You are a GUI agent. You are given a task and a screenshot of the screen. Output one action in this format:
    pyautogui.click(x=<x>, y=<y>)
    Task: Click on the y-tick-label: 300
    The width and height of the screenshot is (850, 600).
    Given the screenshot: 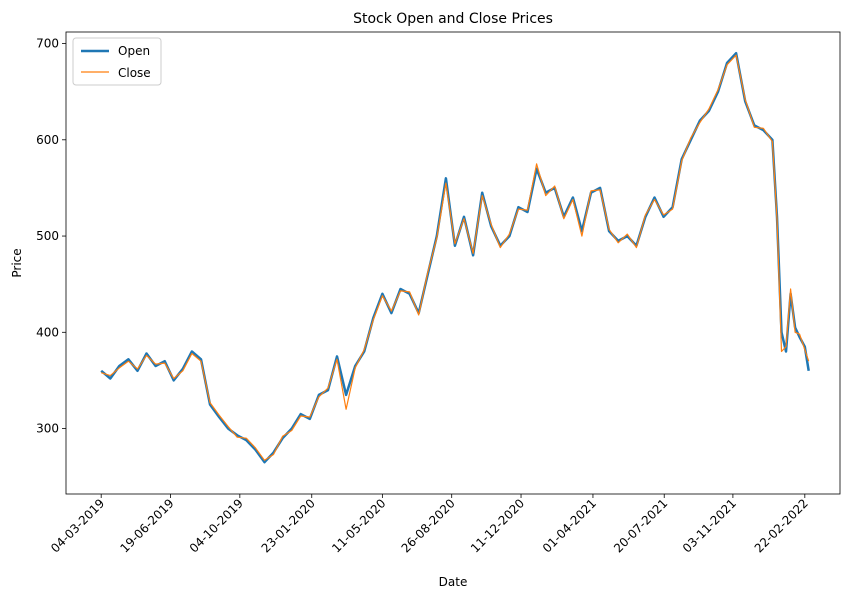 What is the action you would take?
    pyautogui.click(x=47, y=429)
    